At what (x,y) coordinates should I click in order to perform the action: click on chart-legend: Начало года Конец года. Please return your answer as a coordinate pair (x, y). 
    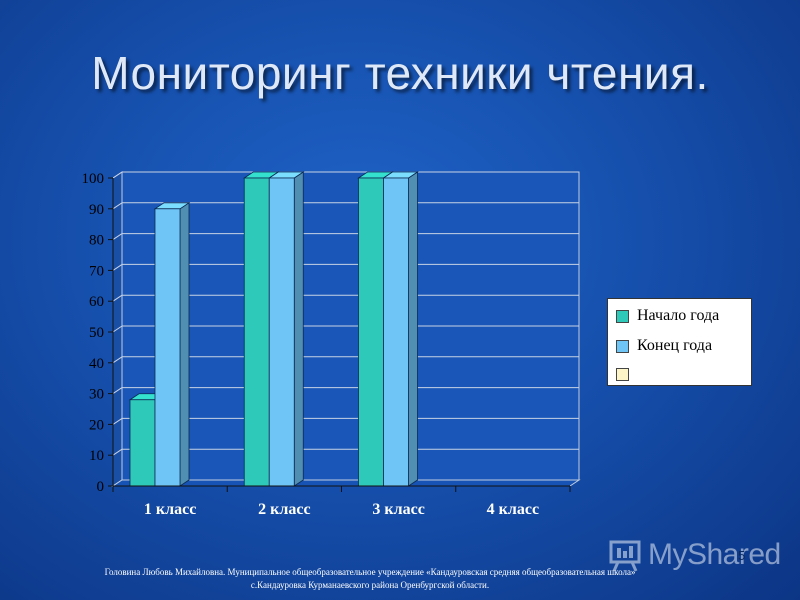
    Looking at the image, I should click on (679, 342).